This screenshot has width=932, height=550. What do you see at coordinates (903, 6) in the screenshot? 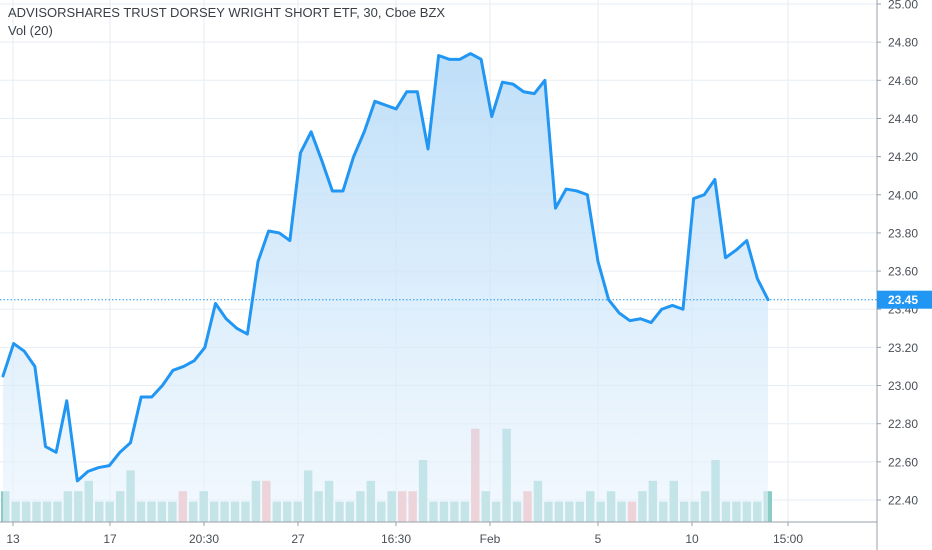
I see `y-tick-label: 25.00` at bounding box center [903, 6].